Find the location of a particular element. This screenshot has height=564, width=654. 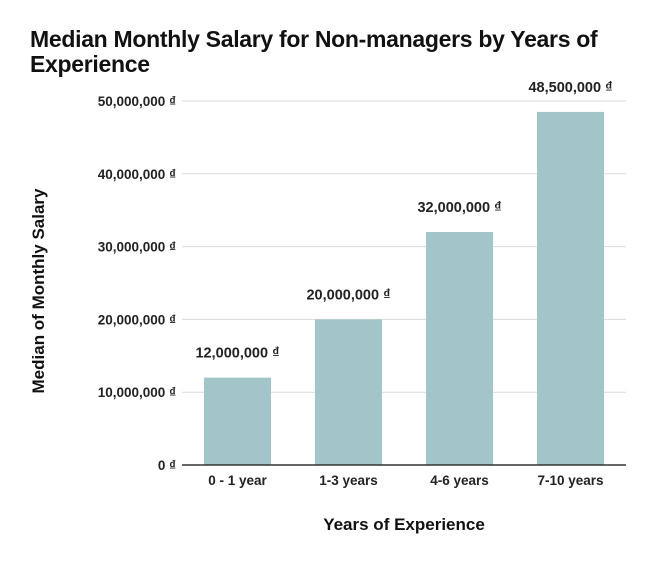

x-tick-label: 7-10 years is located at coordinates (570, 480).